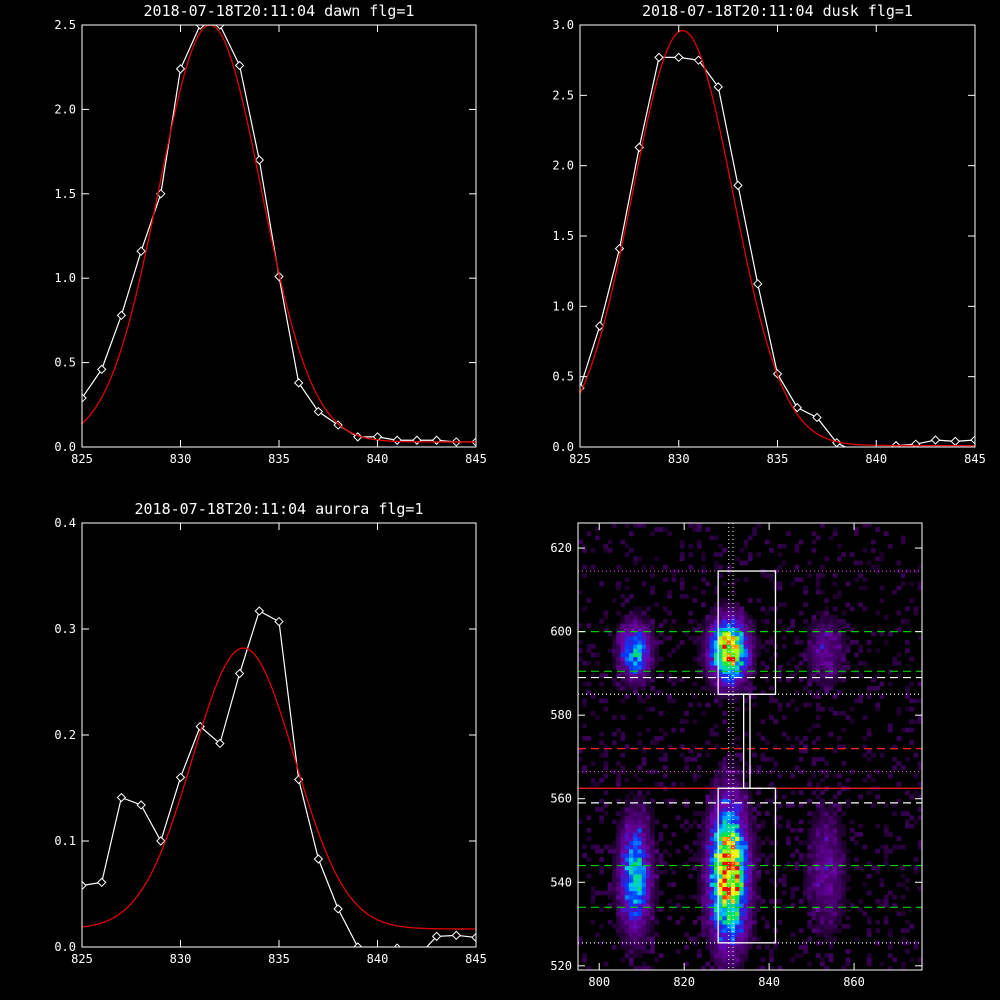 The width and height of the screenshot is (1000, 1000). What do you see at coordinates (854, 982) in the screenshot?
I see `x-tick-label: 860` at bounding box center [854, 982].